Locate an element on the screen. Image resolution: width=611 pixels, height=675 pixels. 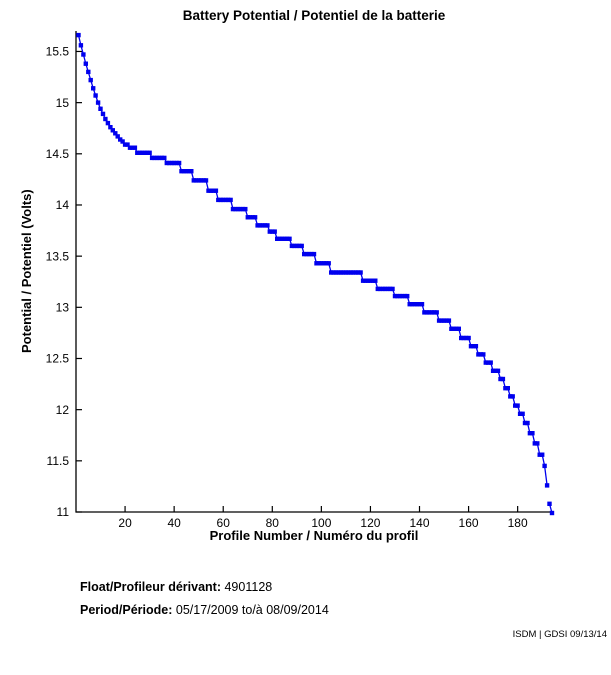
x-tick-label: 40 is located at coordinates (174, 523).